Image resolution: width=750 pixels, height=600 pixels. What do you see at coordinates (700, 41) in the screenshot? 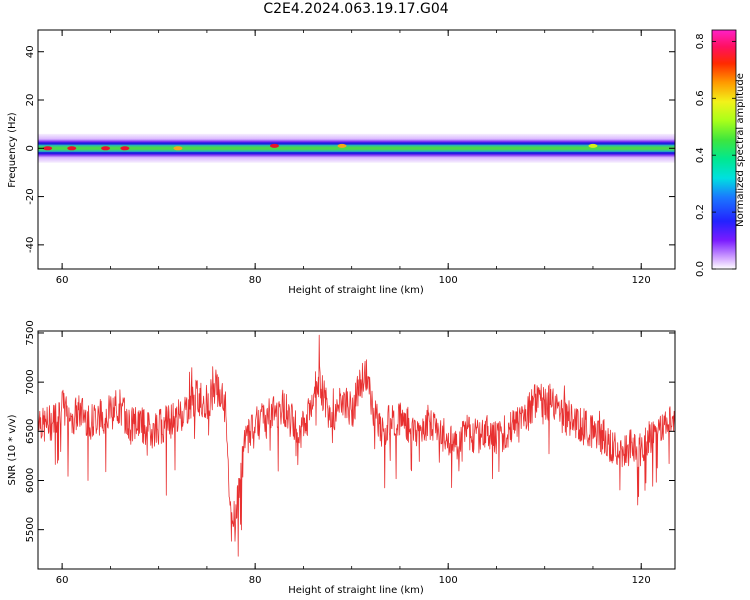
I see `colorbar-tick-label: 0.8` at bounding box center [700, 41].